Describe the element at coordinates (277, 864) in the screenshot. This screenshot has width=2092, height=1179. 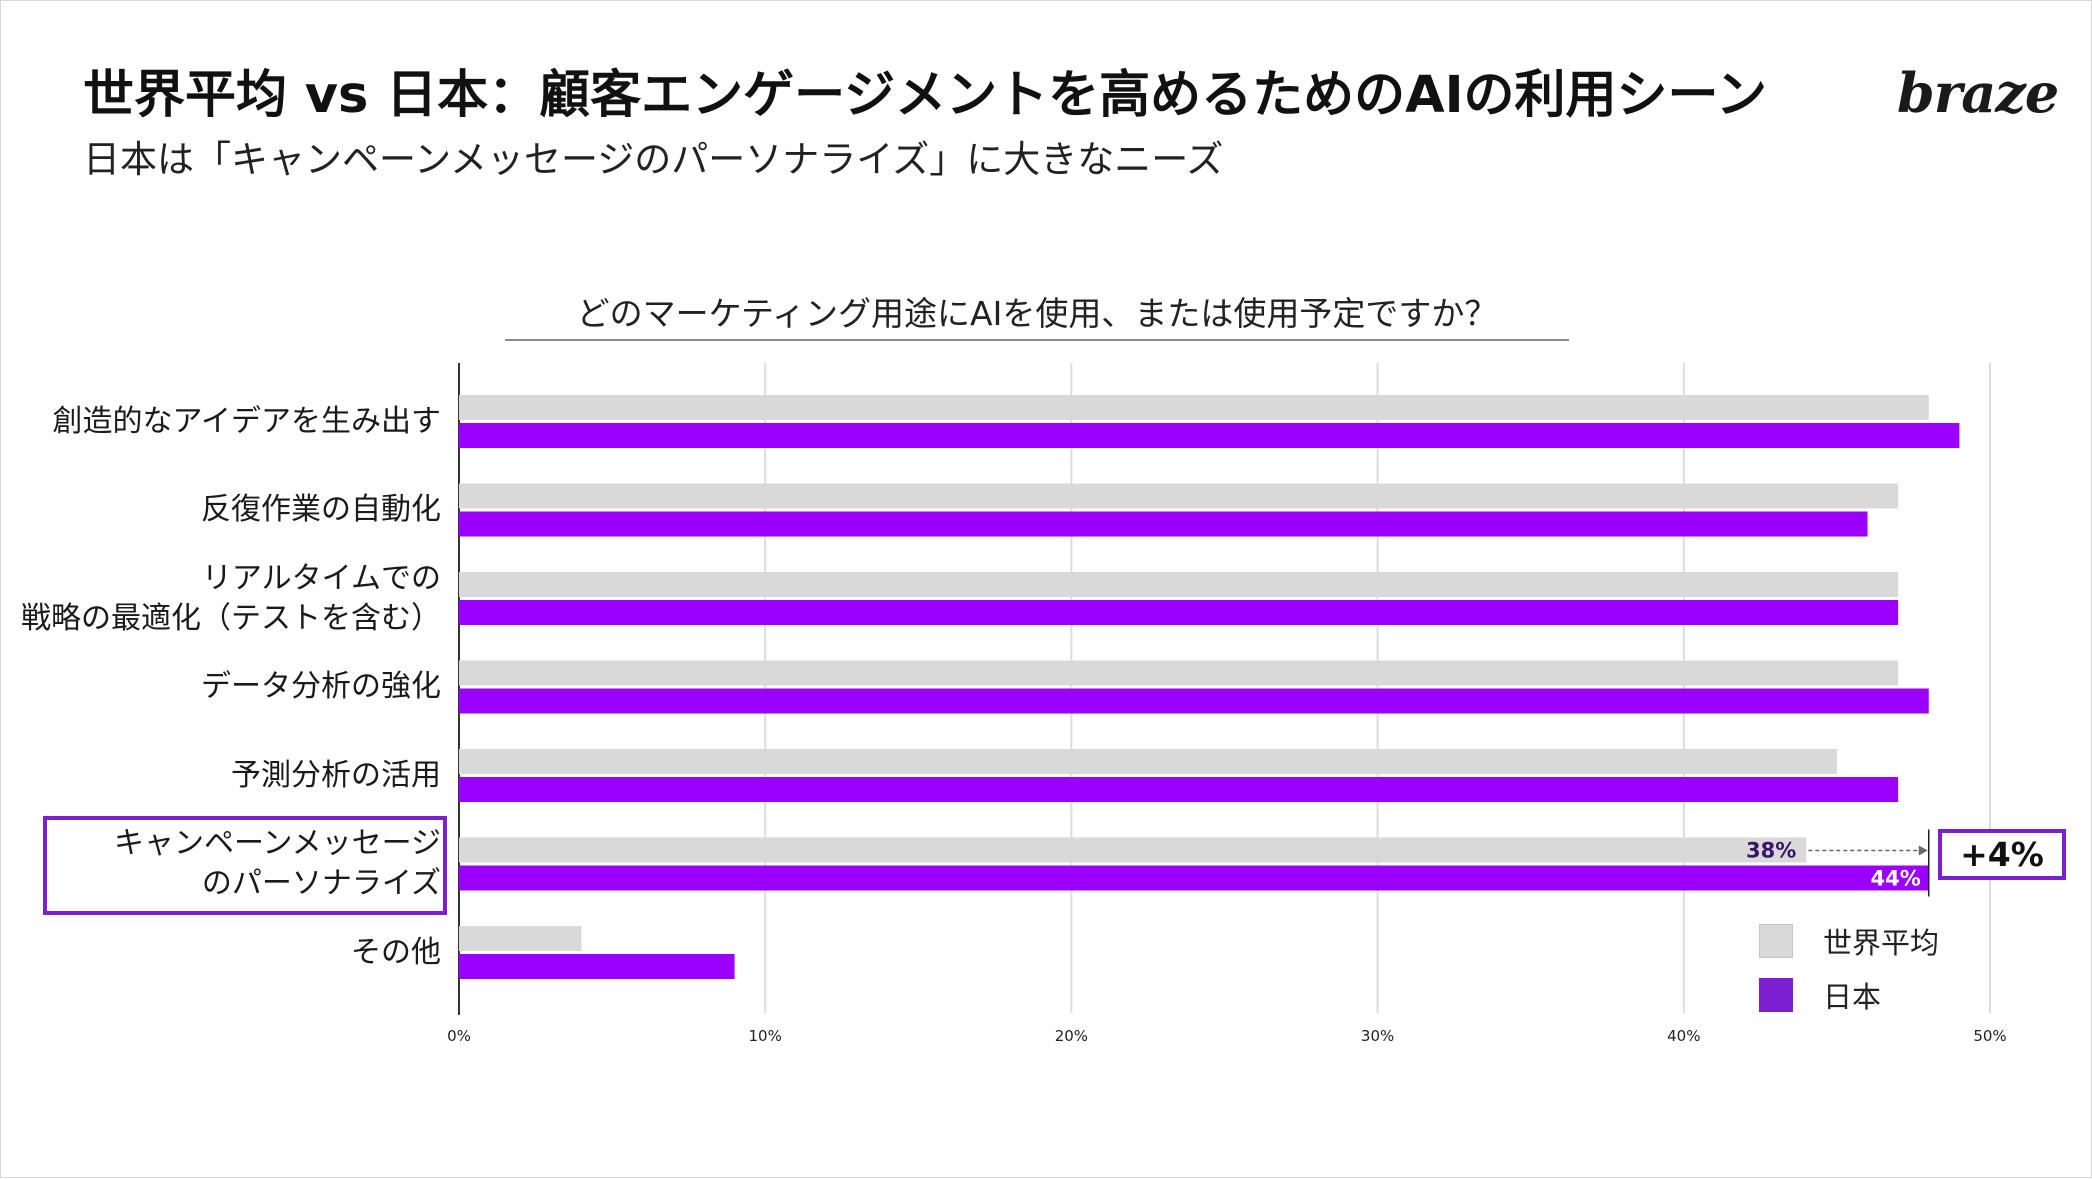
I see `category-label: キャンペーンメッセージのパーソナライズ` at that location.